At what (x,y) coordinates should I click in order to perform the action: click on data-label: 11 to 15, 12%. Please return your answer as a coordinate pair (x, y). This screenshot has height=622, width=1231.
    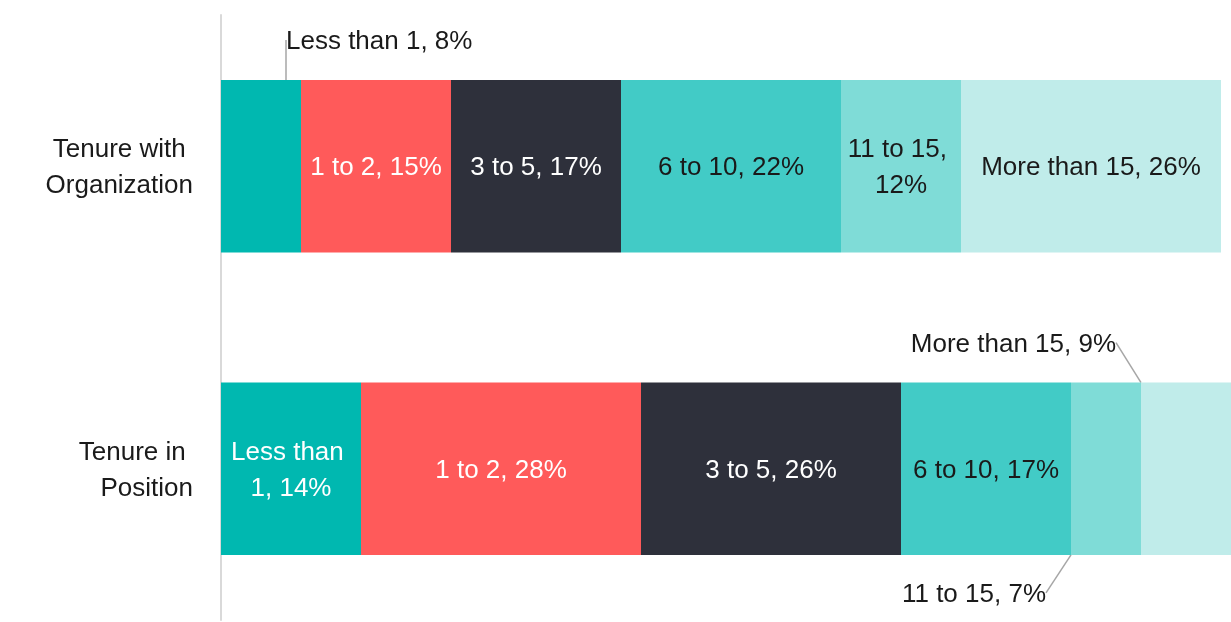
    Looking at the image, I should click on (901, 166).